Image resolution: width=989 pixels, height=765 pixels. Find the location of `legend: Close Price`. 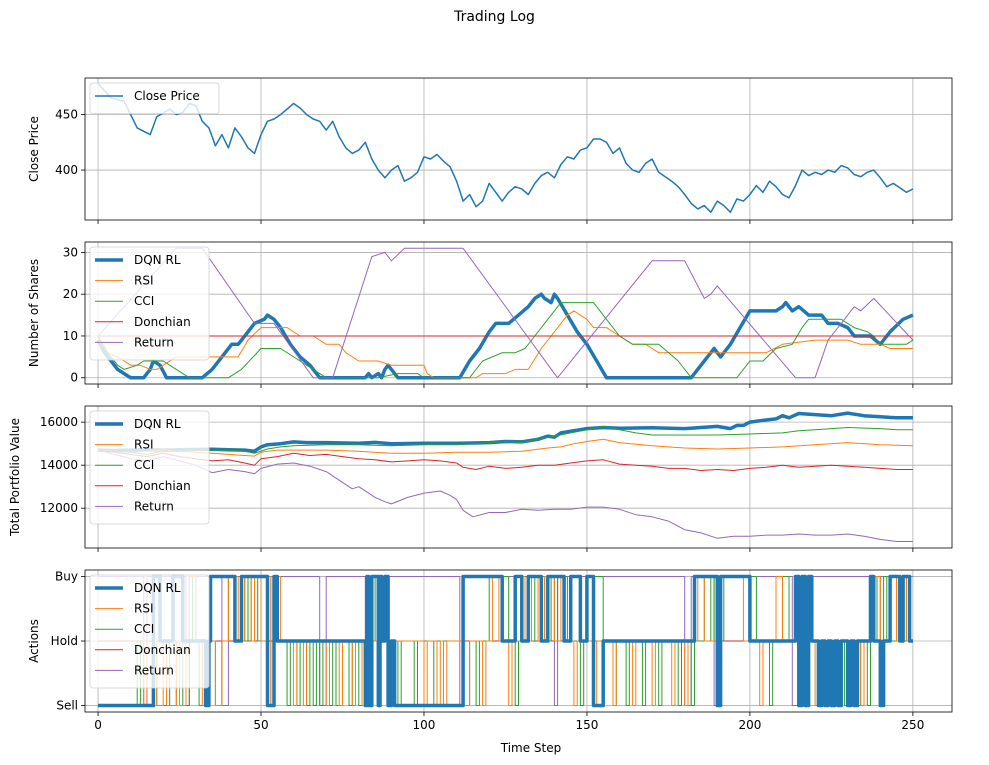

legend: Close Price is located at coordinates (154, 98).